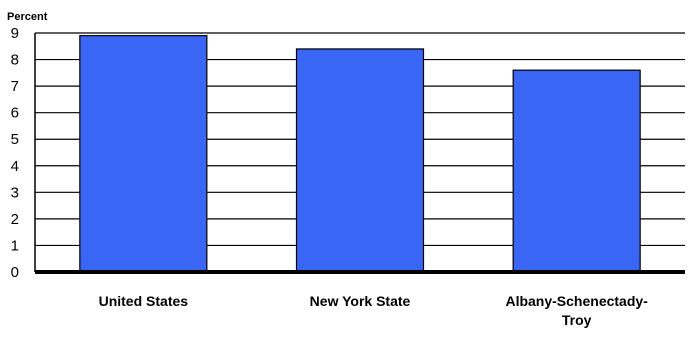 The image size is (693, 339). Describe the element at coordinates (360, 301) in the screenshot. I see `x-tick-label: New York State` at that location.